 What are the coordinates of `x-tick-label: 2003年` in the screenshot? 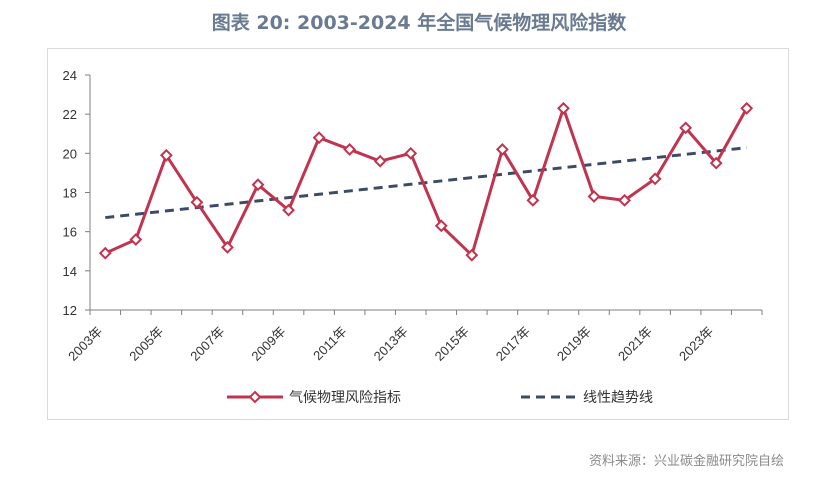 It's located at (85, 344).